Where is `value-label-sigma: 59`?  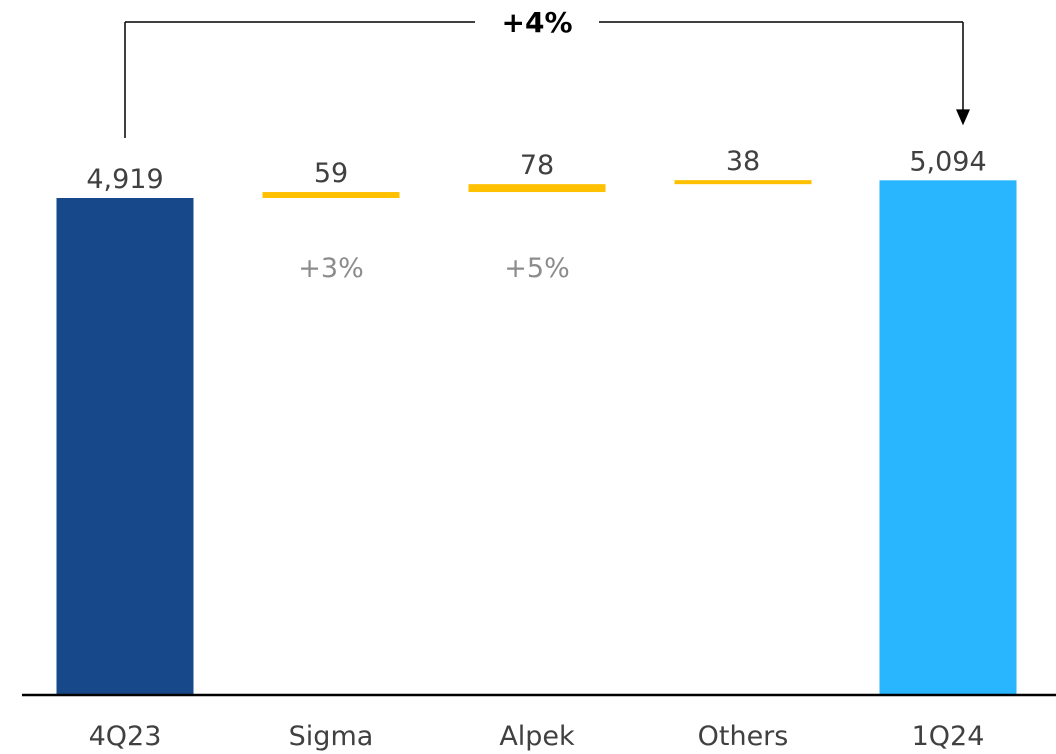 value-label-sigma: 59 is located at coordinates (331, 173).